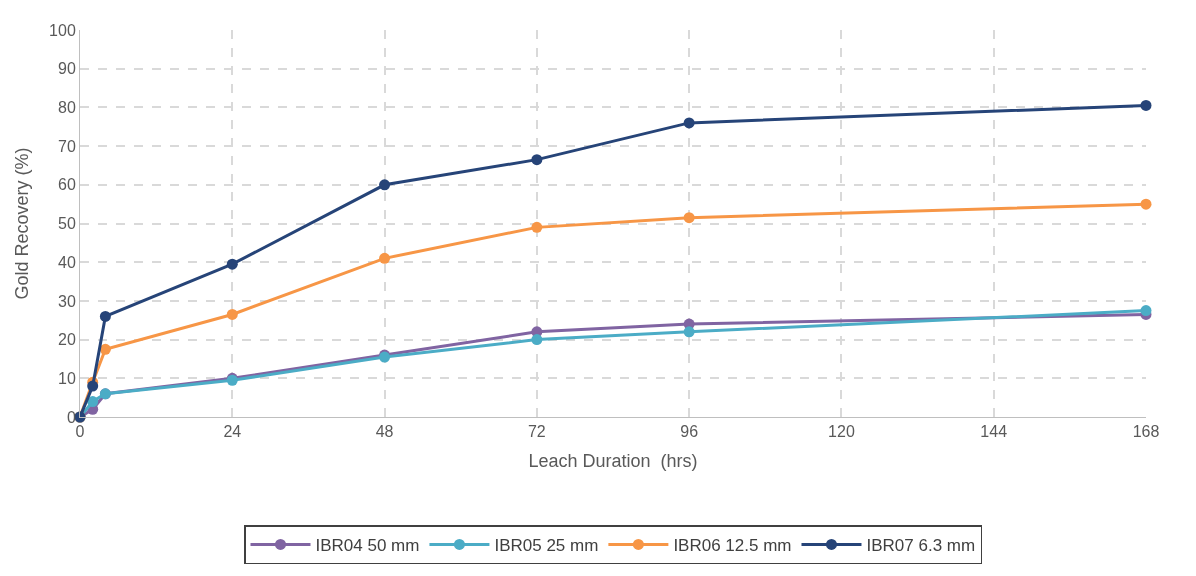  Describe the element at coordinates (67, 378) in the screenshot. I see `y-tick-label: 10` at that location.